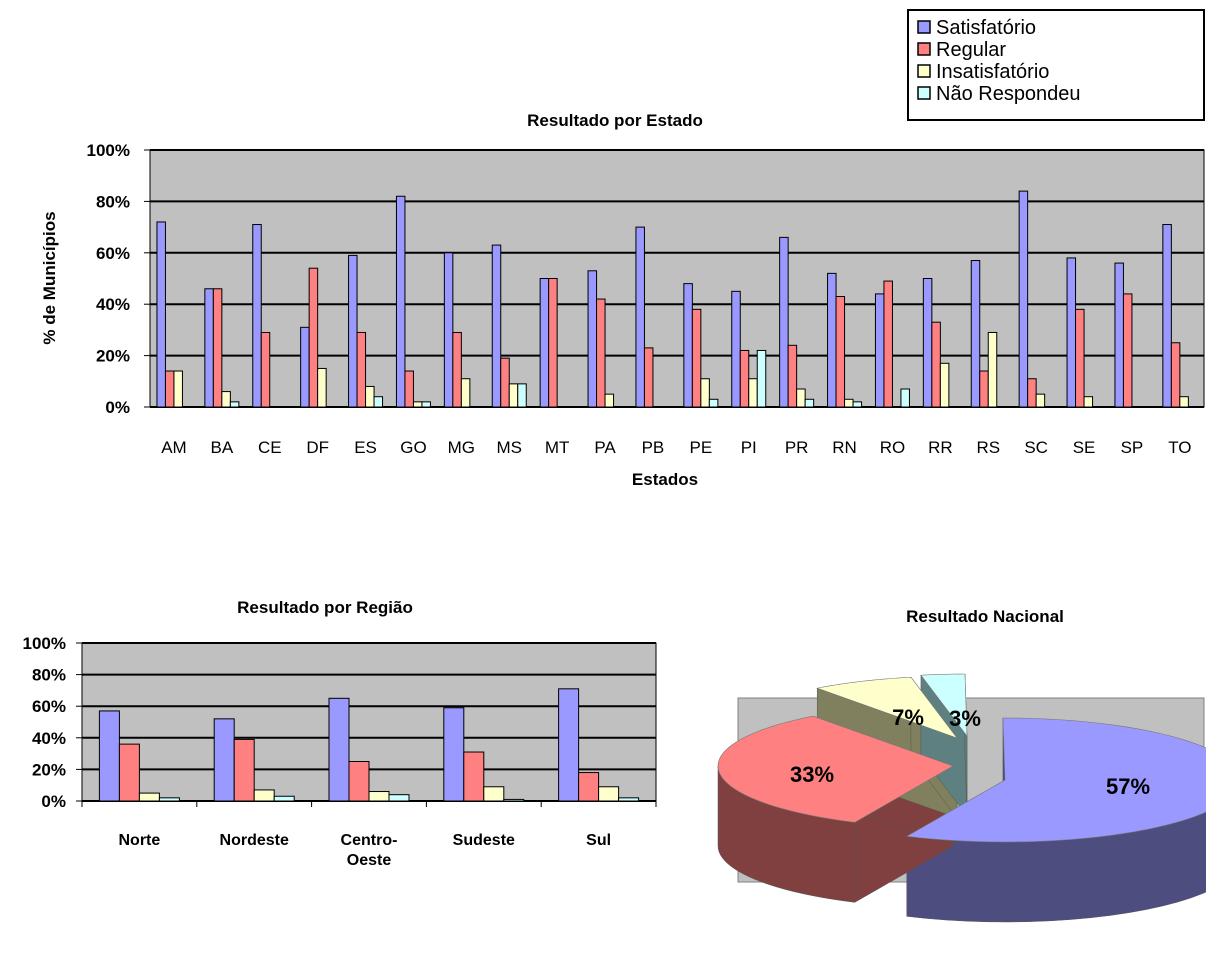 The height and width of the screenshot is (963, 1206). What do you see at coordinates (49, 769) in the screenshot?
I see `chart-regiao-y-tick-label: 20%` at bounding box center [49, 769].